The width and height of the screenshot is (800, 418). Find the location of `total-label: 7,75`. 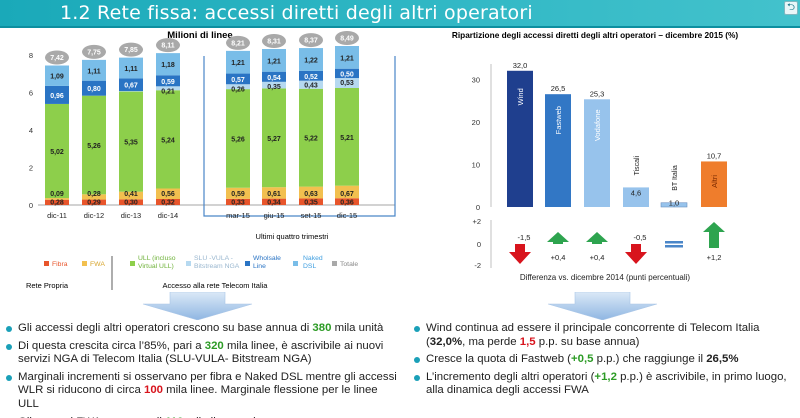

total-label: 7,75 is located at coordinates (94, 52).